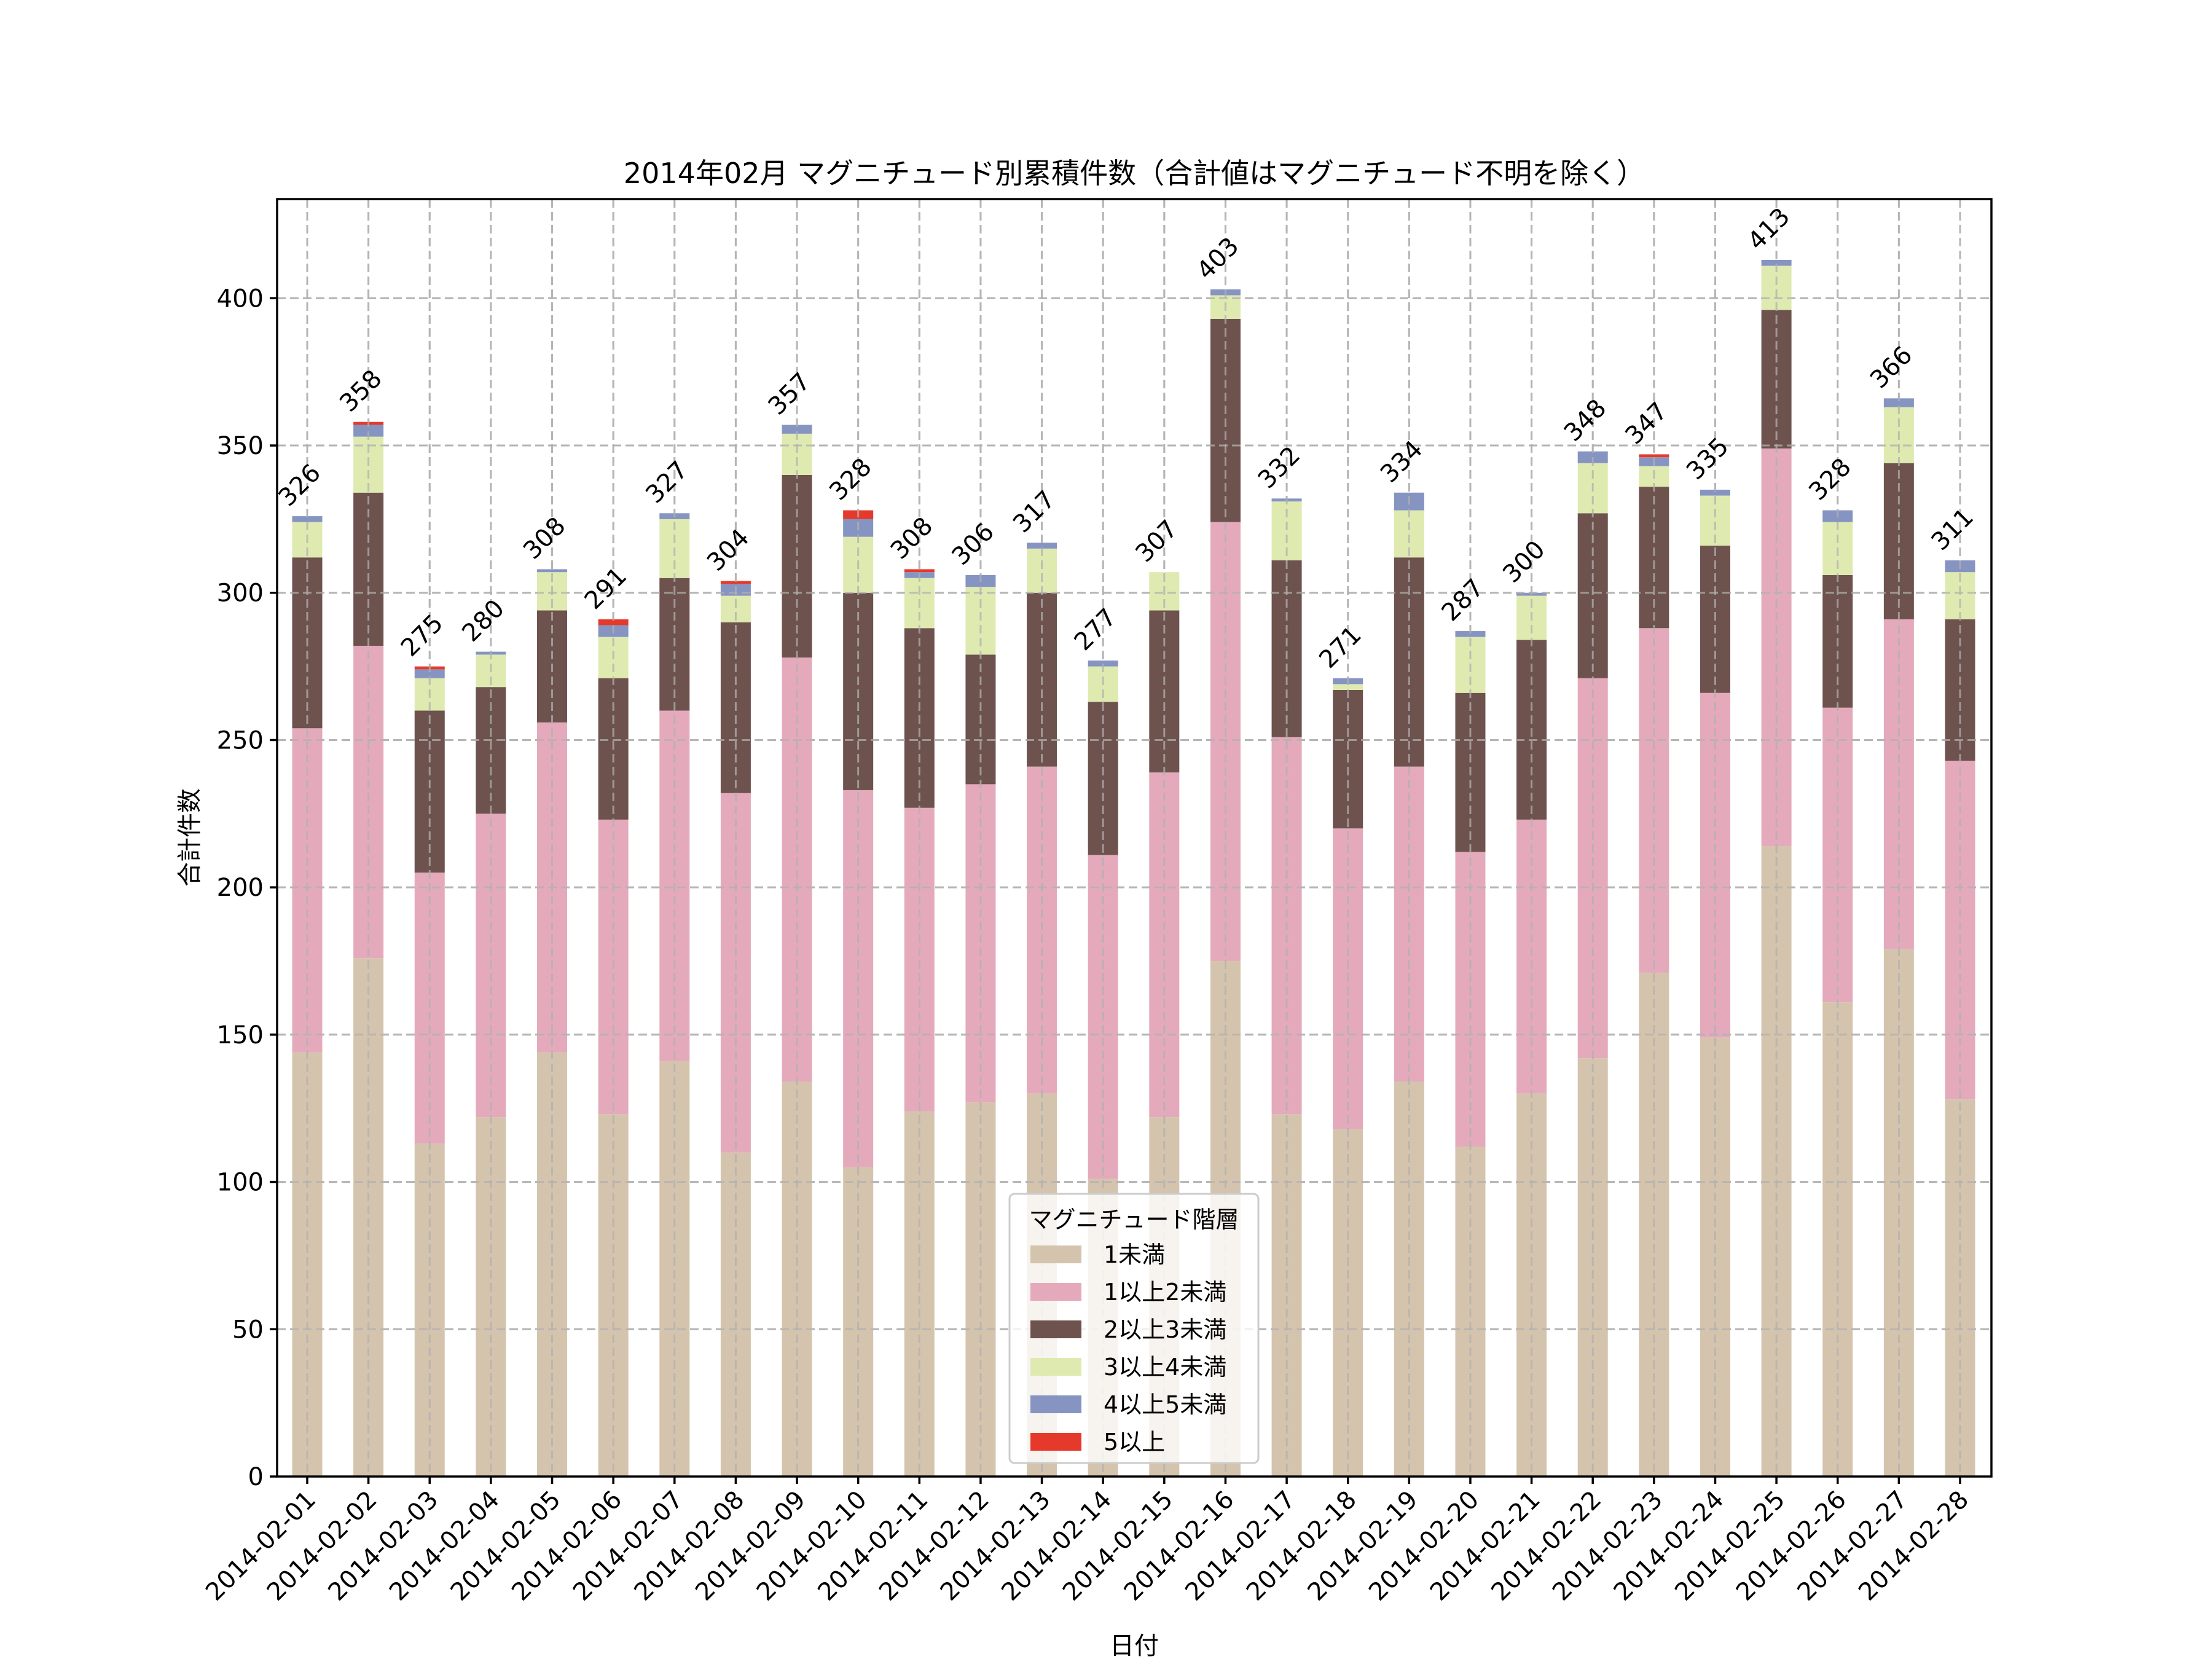  I want to click on y-tick-label: 200, so click(240, 888).